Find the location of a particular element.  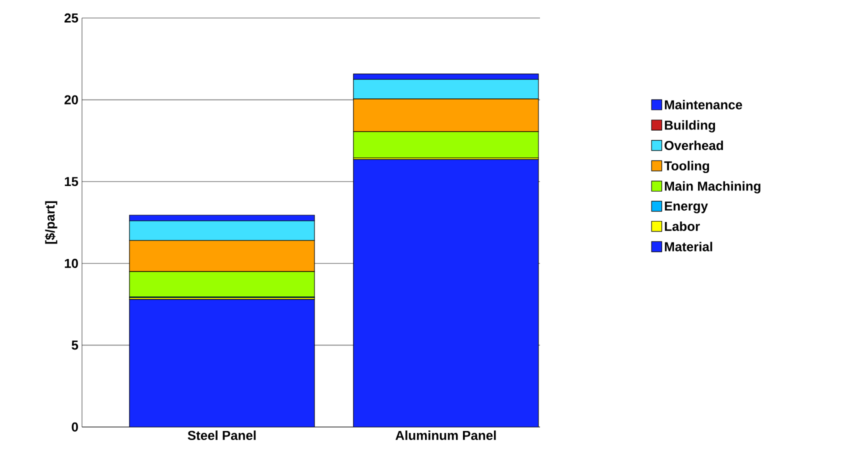

legend-label: Building is located at coordinates (690, 126).